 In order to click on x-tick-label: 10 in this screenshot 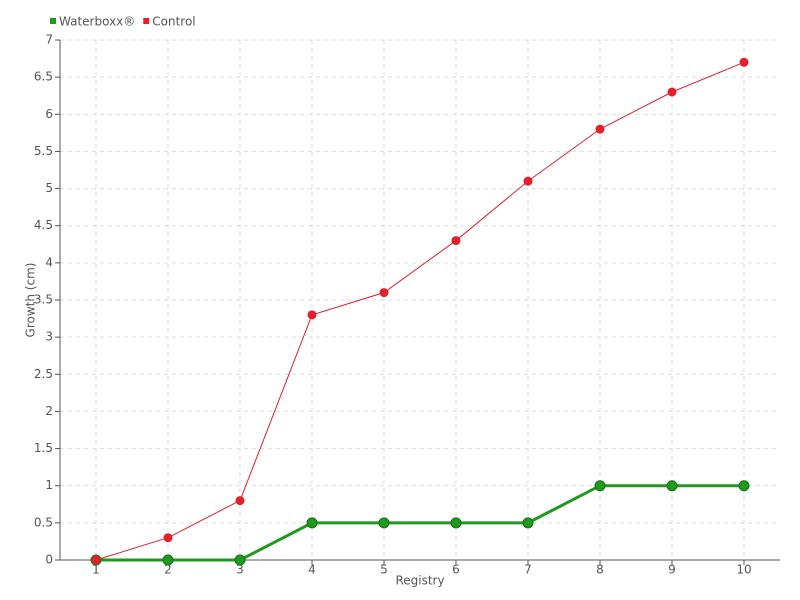, I will do `click(743, 570)`.